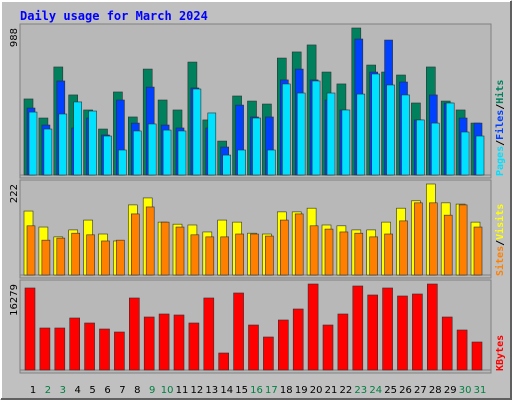 This screenshot has width=512, height=404. I want to click on x-tick-label: 21, so click(331, 390).